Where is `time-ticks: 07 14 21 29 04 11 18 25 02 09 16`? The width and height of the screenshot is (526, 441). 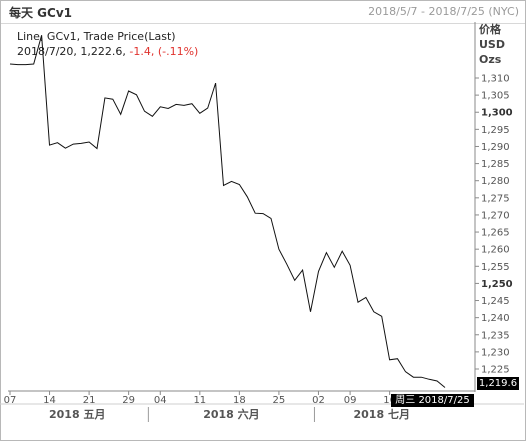
time-ticks: 07 14 21 29 04 11 18 25 02 09 16 is located at coordinates (200, 398).